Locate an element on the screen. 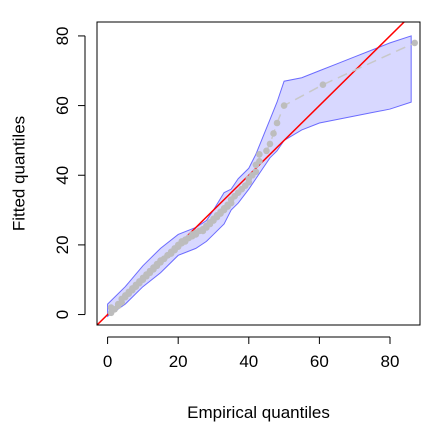 This screenshot has width=444, height=425. x-tick-label: 20 is located at coordinates (178, 361).